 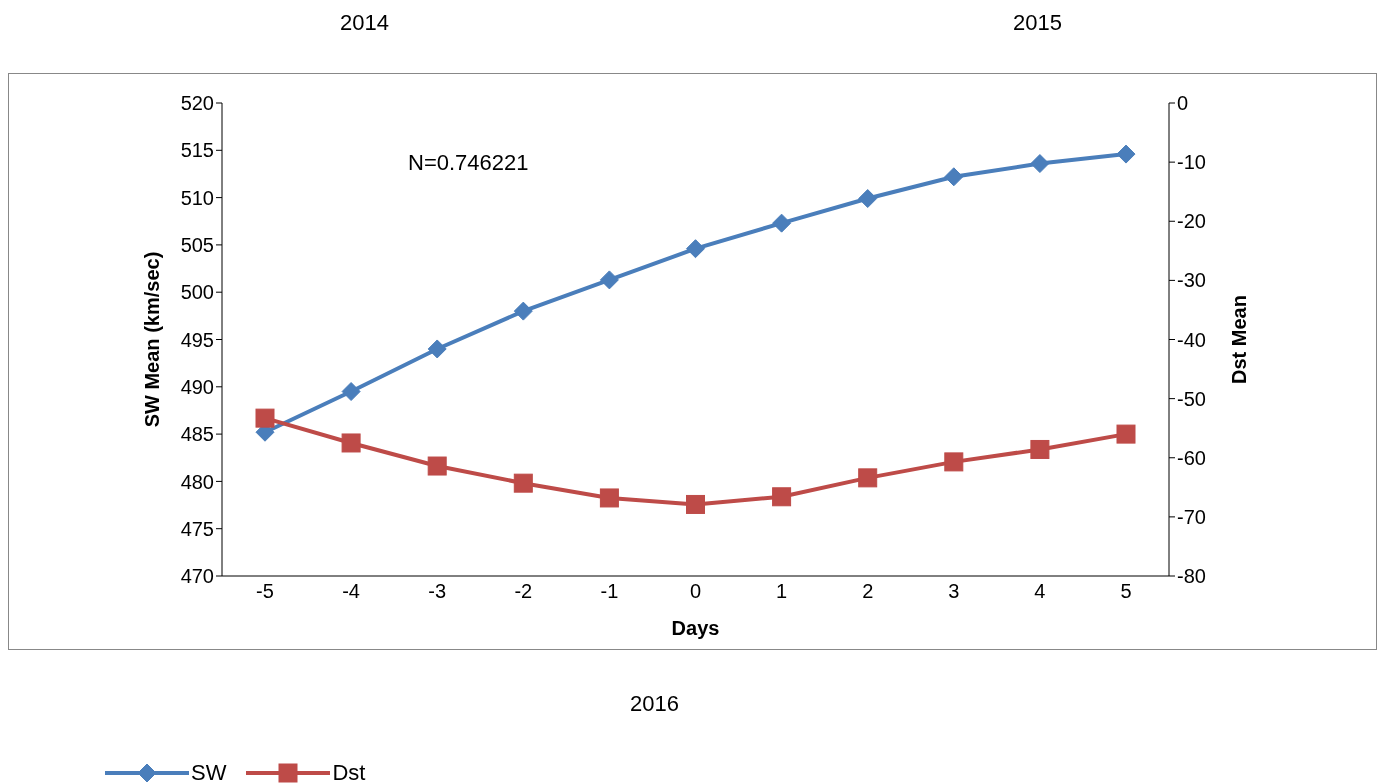 What do you see at coordinates (265, 591) in the screenshot?
I see `x-tick-label: -5` at bounding box center [265, 591].